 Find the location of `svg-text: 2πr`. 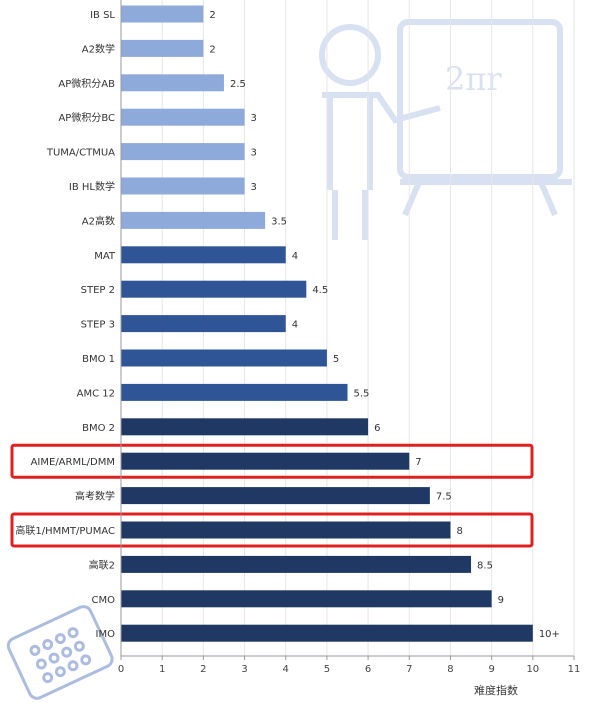

svg-text: 2πr is located at coordinates (473, 79).